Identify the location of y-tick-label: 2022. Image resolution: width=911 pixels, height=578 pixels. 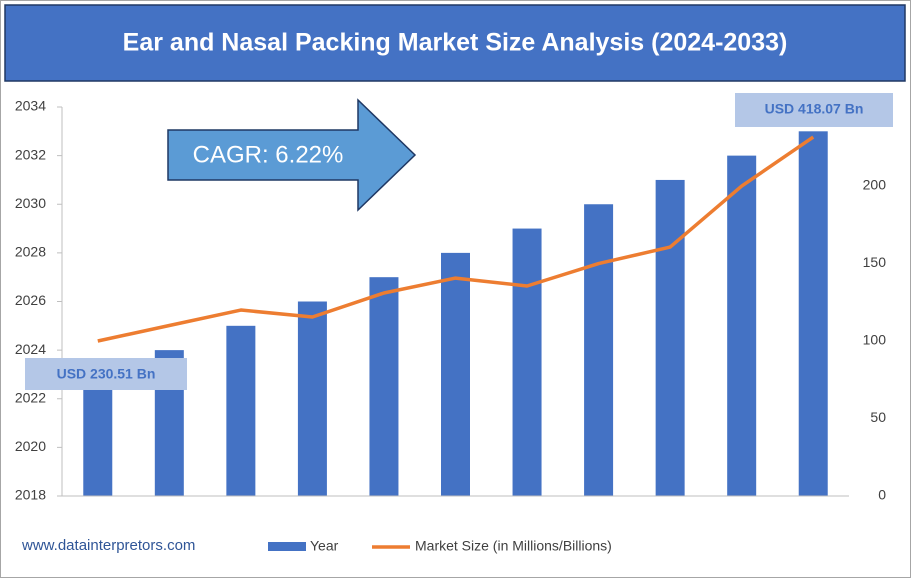
(30, 397).